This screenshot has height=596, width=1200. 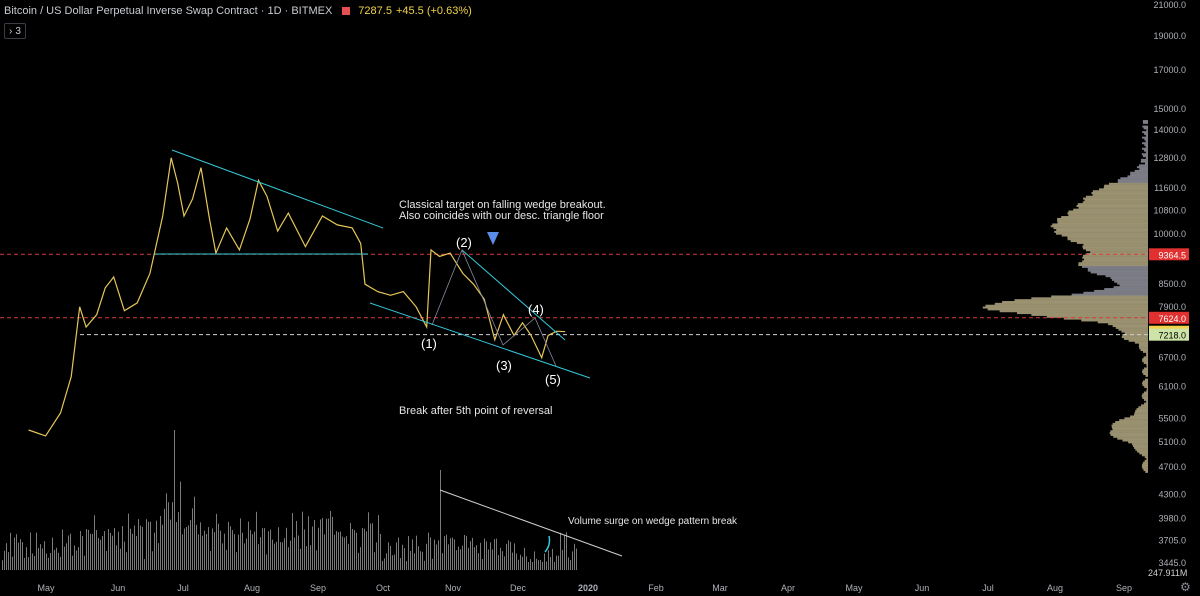 I want to click on flag-icon, so click(x=346, y=11).